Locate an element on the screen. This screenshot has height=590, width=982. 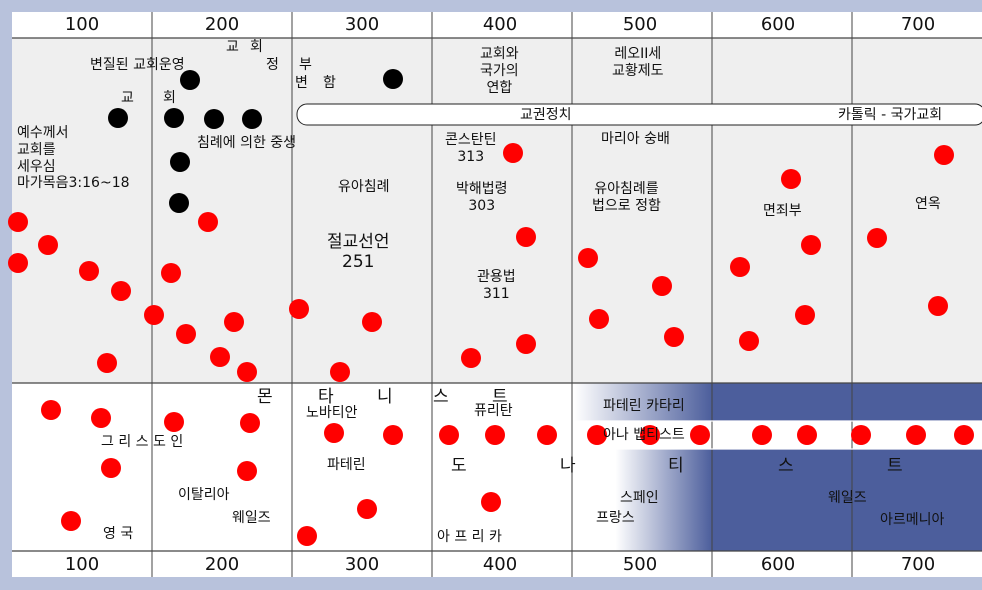
label-england: 영 국 is located at coordinates (118, 534).